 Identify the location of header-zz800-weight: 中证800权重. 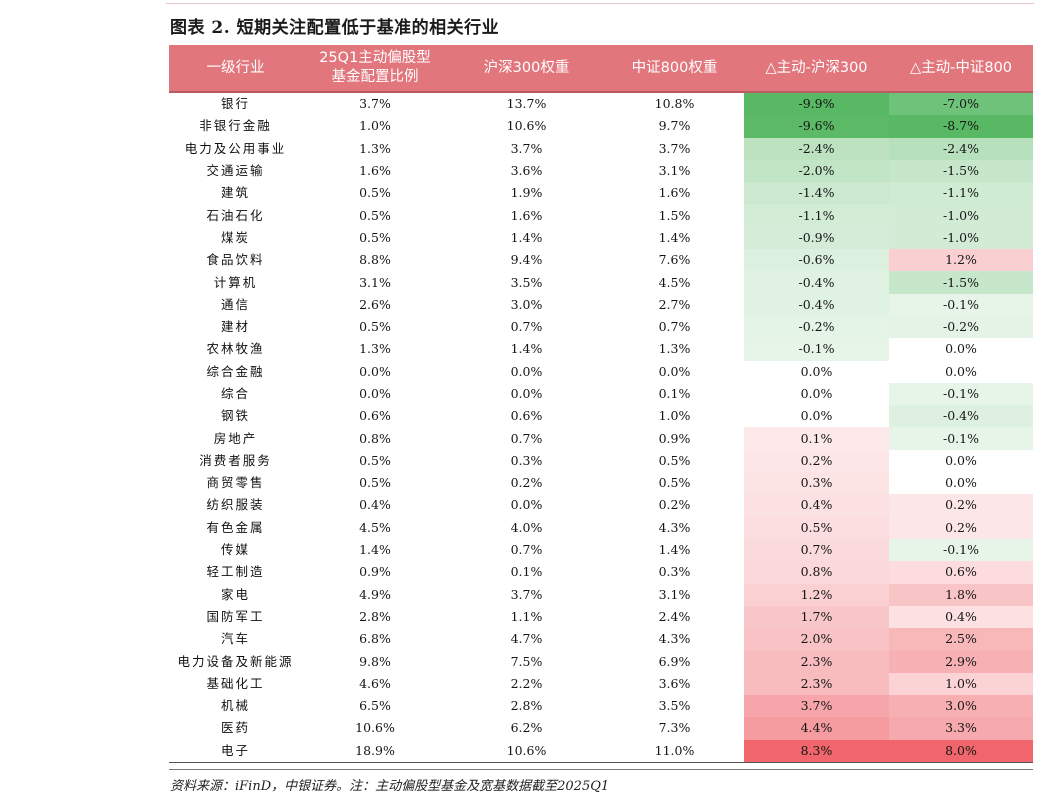
(674, 69).